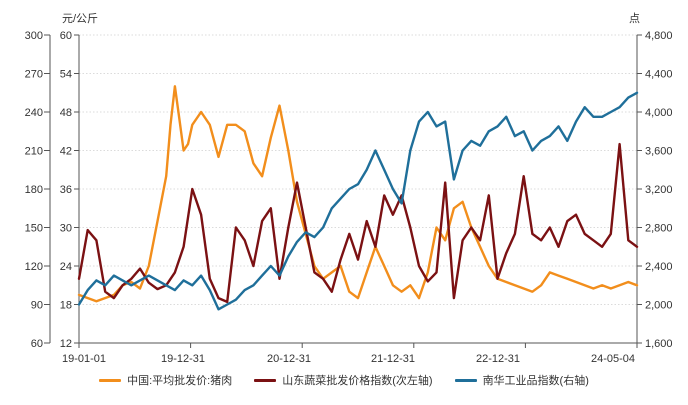  What do you see at coordinates (66, 190) in the screenshot?
I see `left-inner-tick-label: 36` at bounding box center [66, 190].